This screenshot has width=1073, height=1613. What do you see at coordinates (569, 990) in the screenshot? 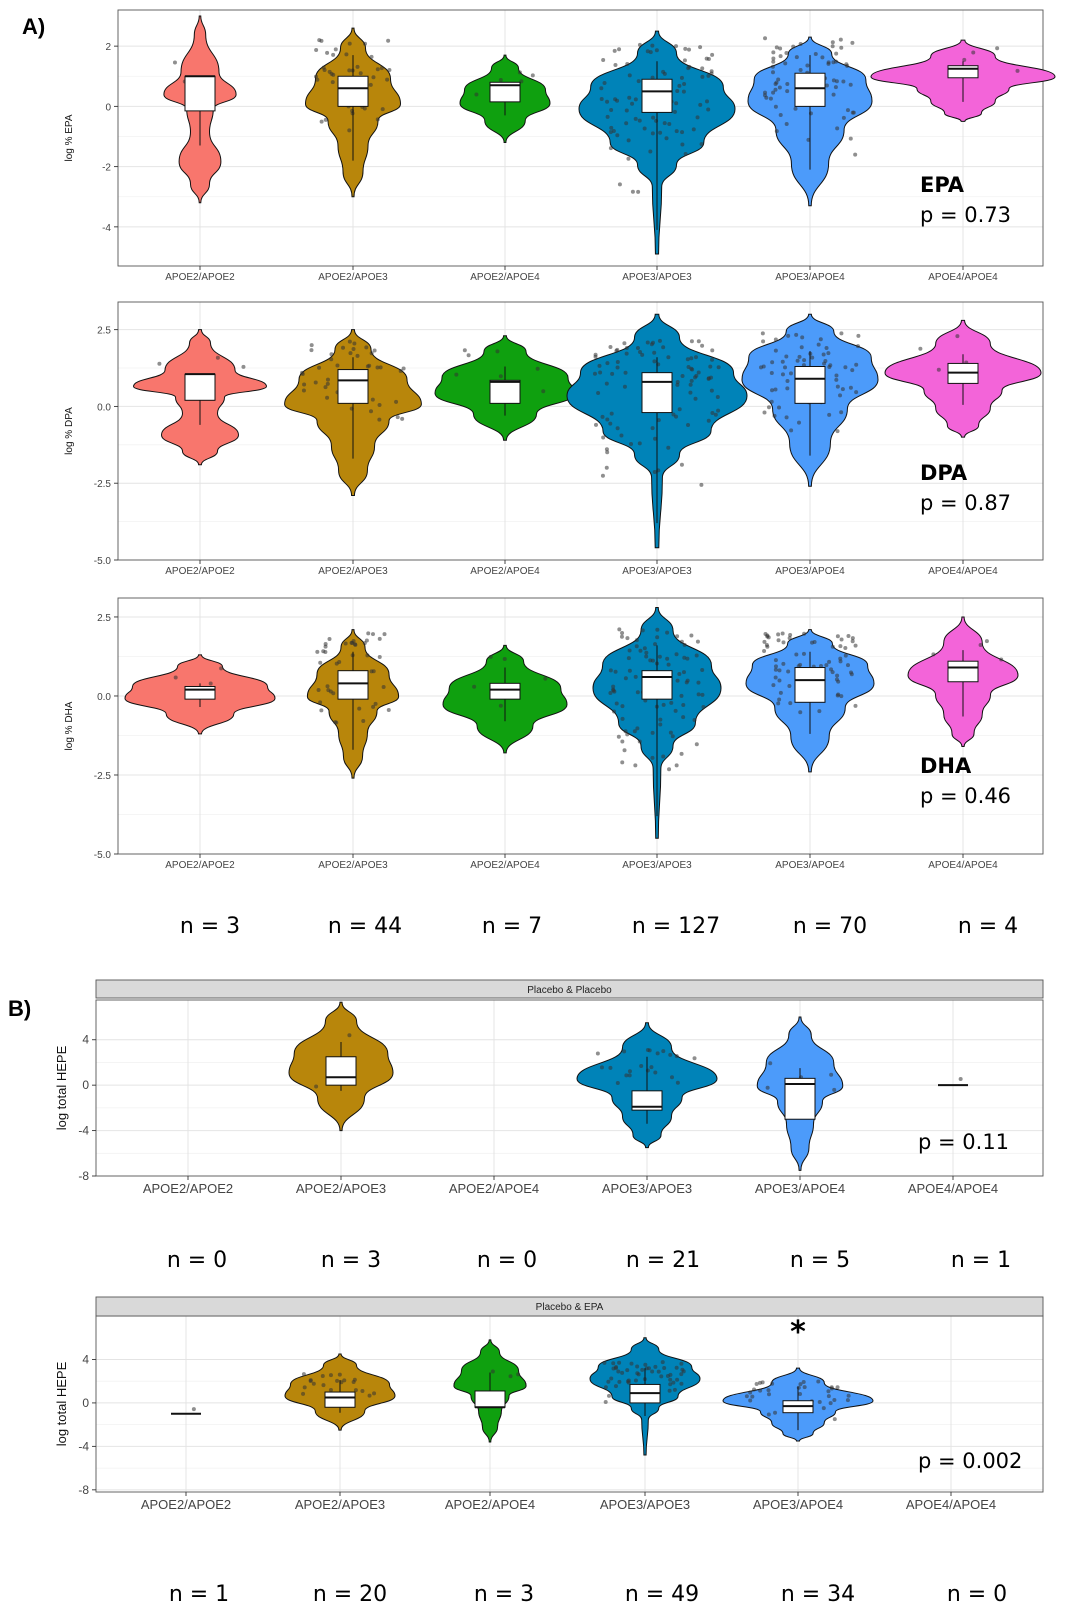
I see `facet-title: Placebo & Placebo` at bounding box center [569, 990].